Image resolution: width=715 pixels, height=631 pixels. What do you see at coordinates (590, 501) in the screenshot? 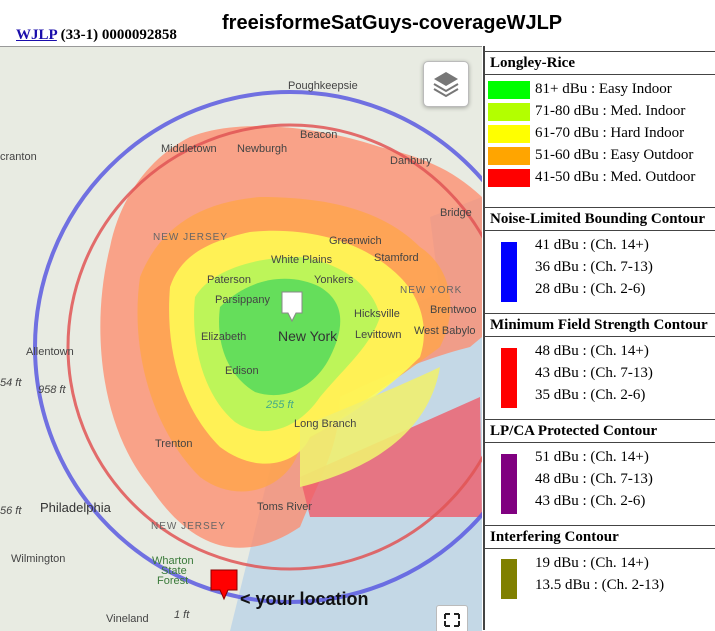
I see `legend-item: 43 dBu : (Ch. 2-6)` at bounding box center [590, 501].